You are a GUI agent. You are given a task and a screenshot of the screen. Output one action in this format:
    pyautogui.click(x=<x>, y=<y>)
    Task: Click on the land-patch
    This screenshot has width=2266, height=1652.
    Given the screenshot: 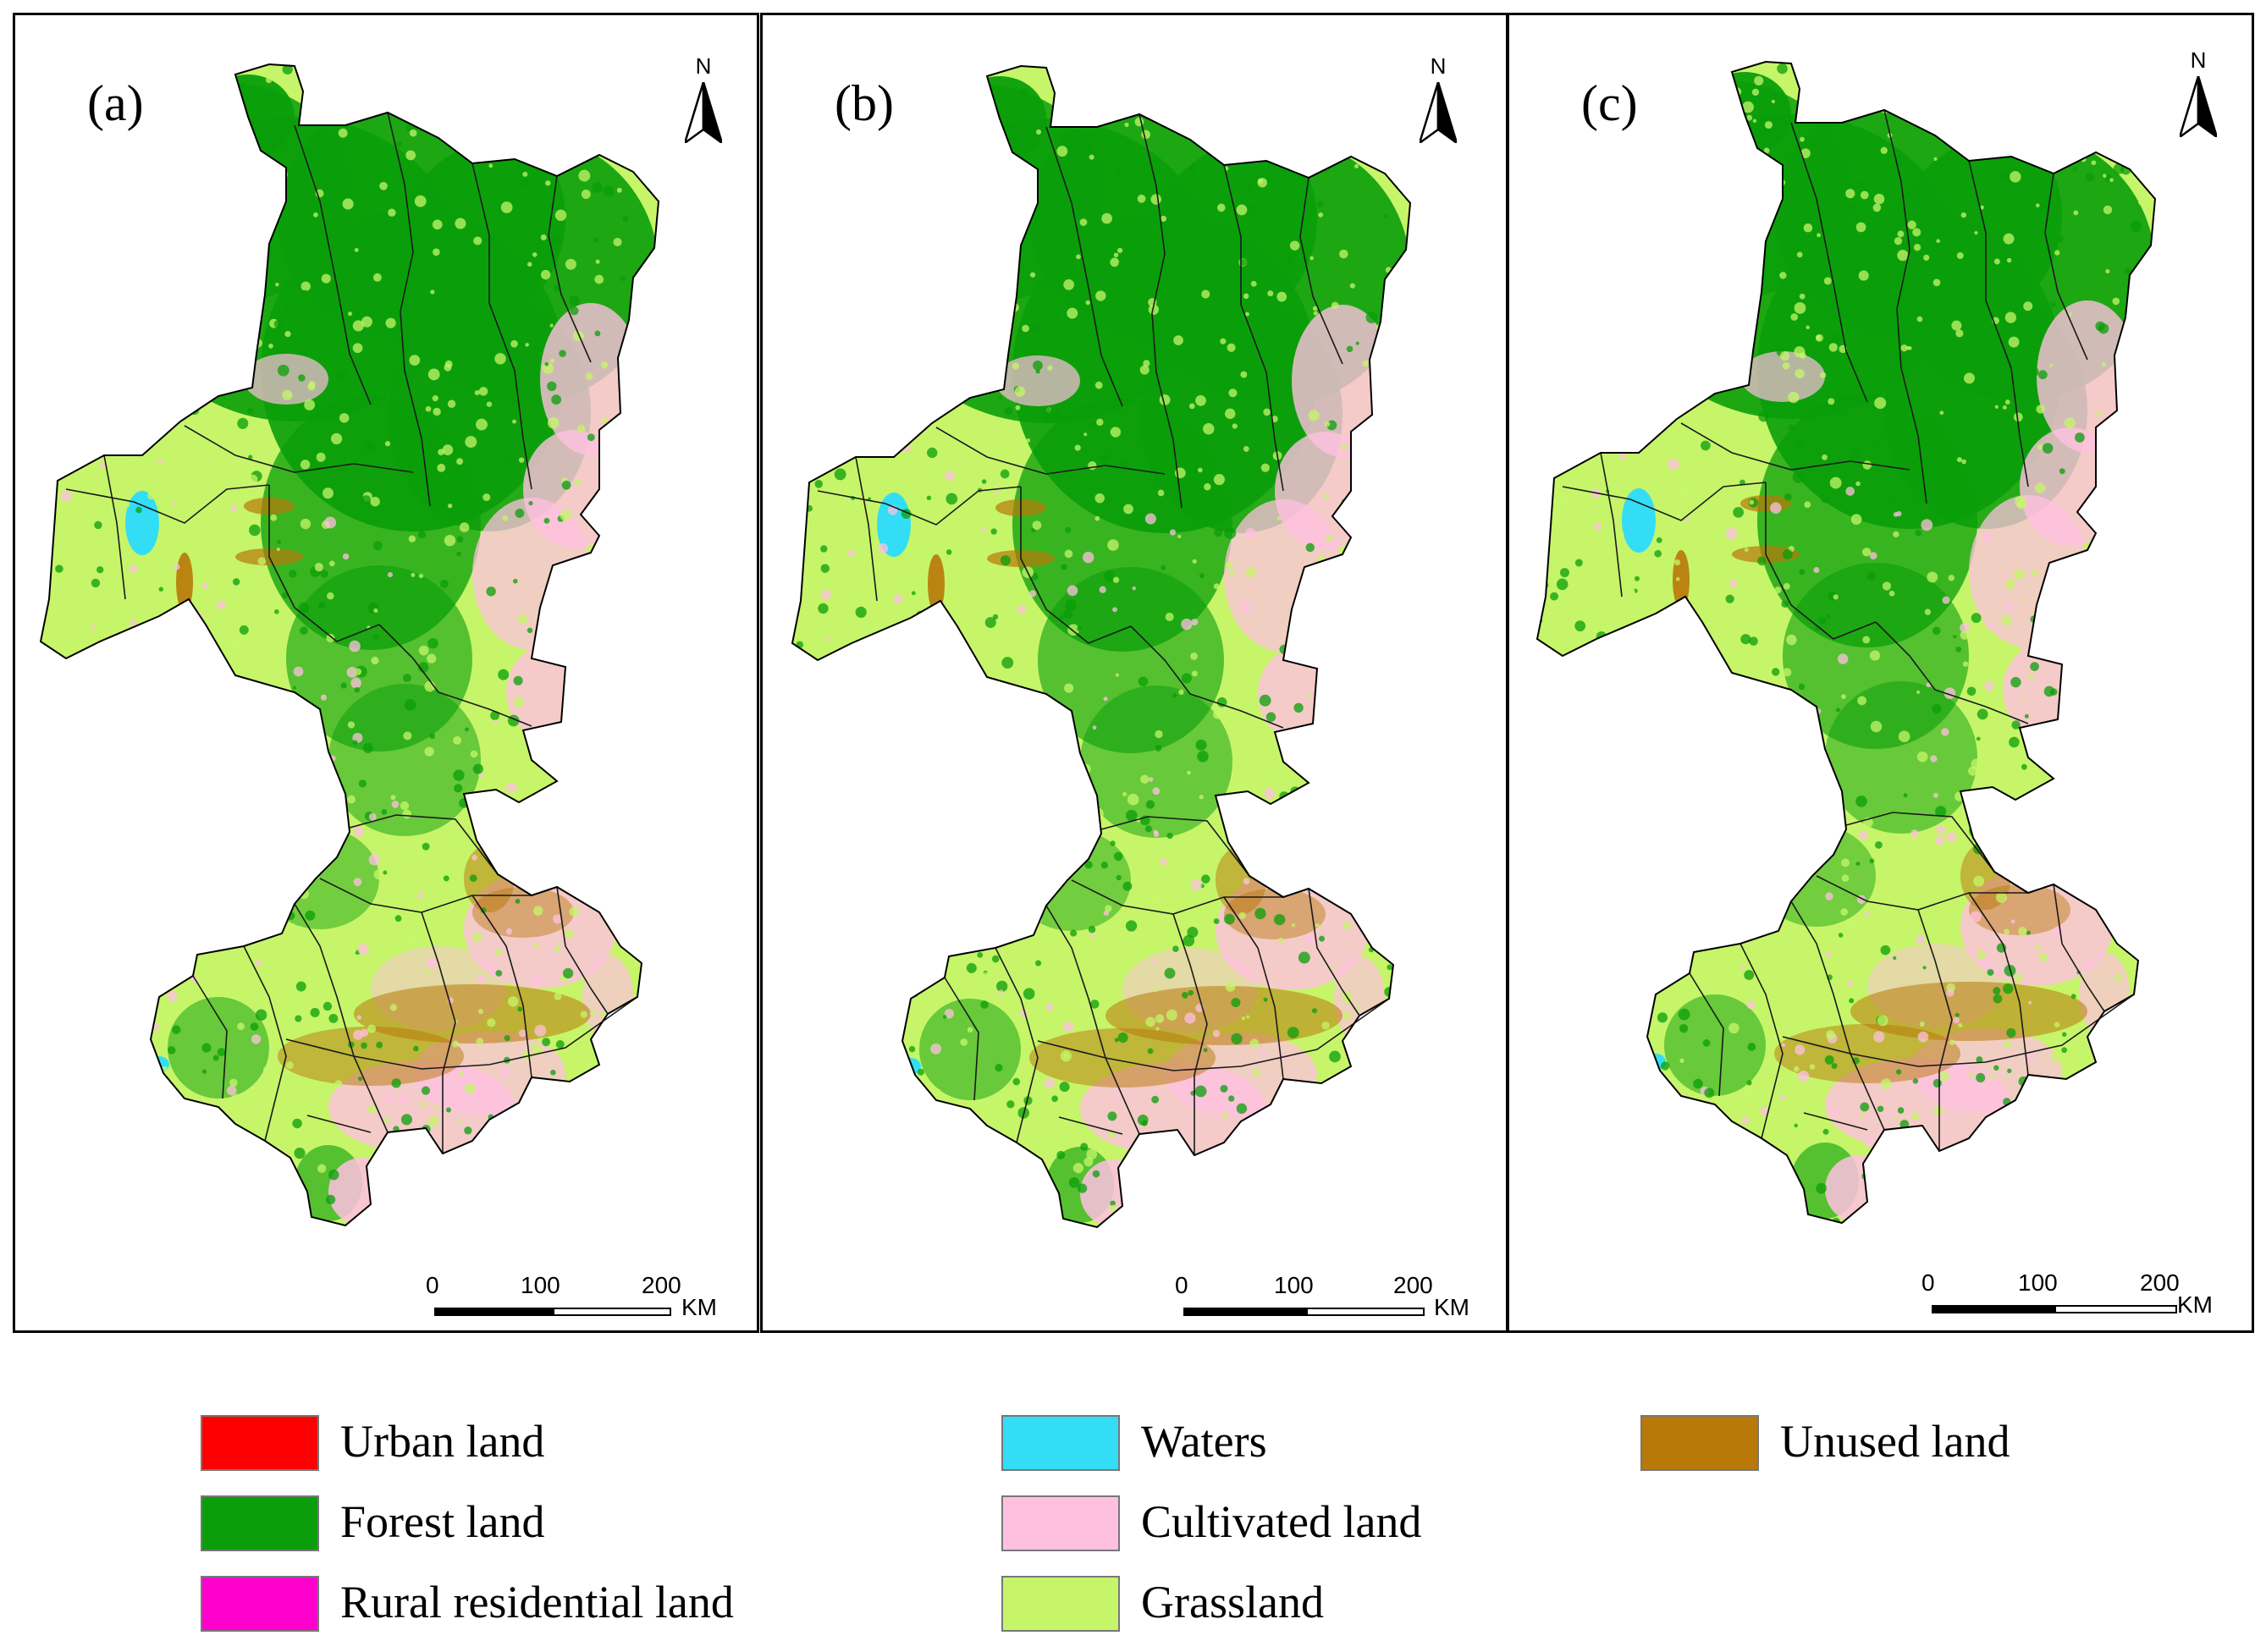 What is the action you would take?
    pyautogui.click(x=362, y=1191)
    